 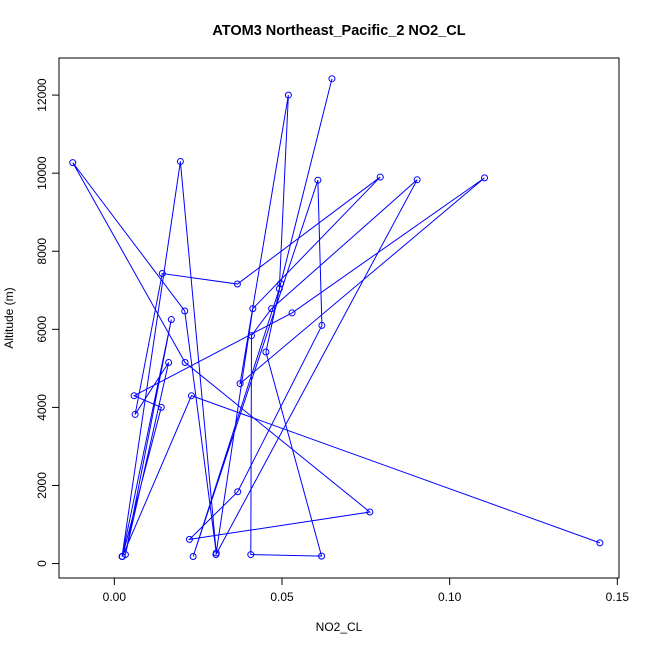 What do you see at coordinates (42, 485) in the screenshot?
I see `y-tick-label: 2000` at bounding box center [42, 485].